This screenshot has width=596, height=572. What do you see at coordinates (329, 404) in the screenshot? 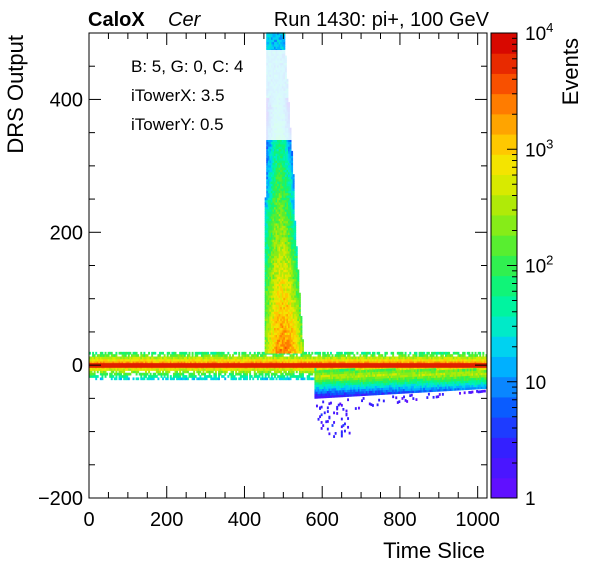
I see `undershoot-tail-cell` at bounding box center [329, 404].